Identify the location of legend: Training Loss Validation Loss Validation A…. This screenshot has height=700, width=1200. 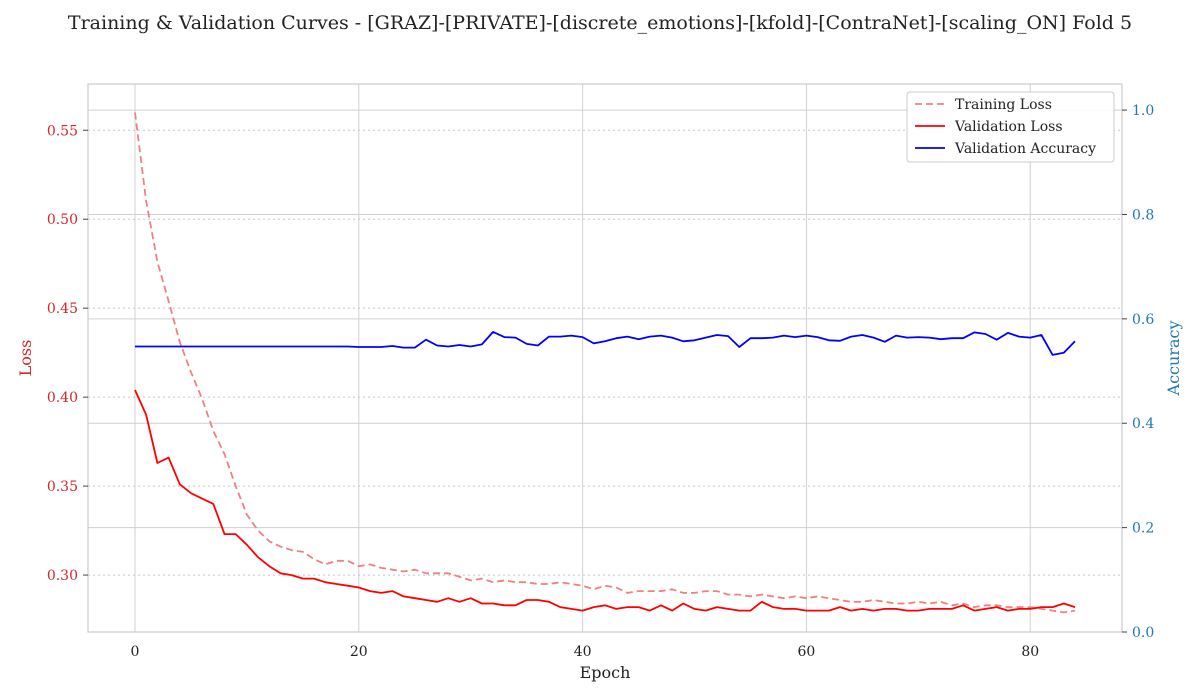
(1010, 127).